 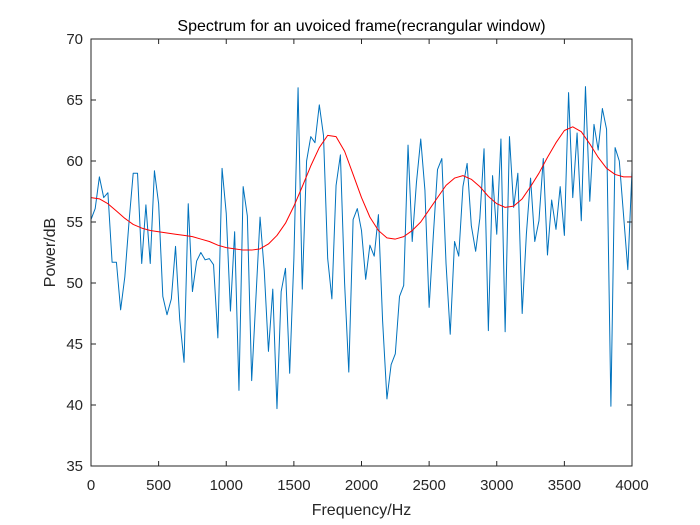 I want to click on x-tick-label: 500, so click(x=158, y=485).